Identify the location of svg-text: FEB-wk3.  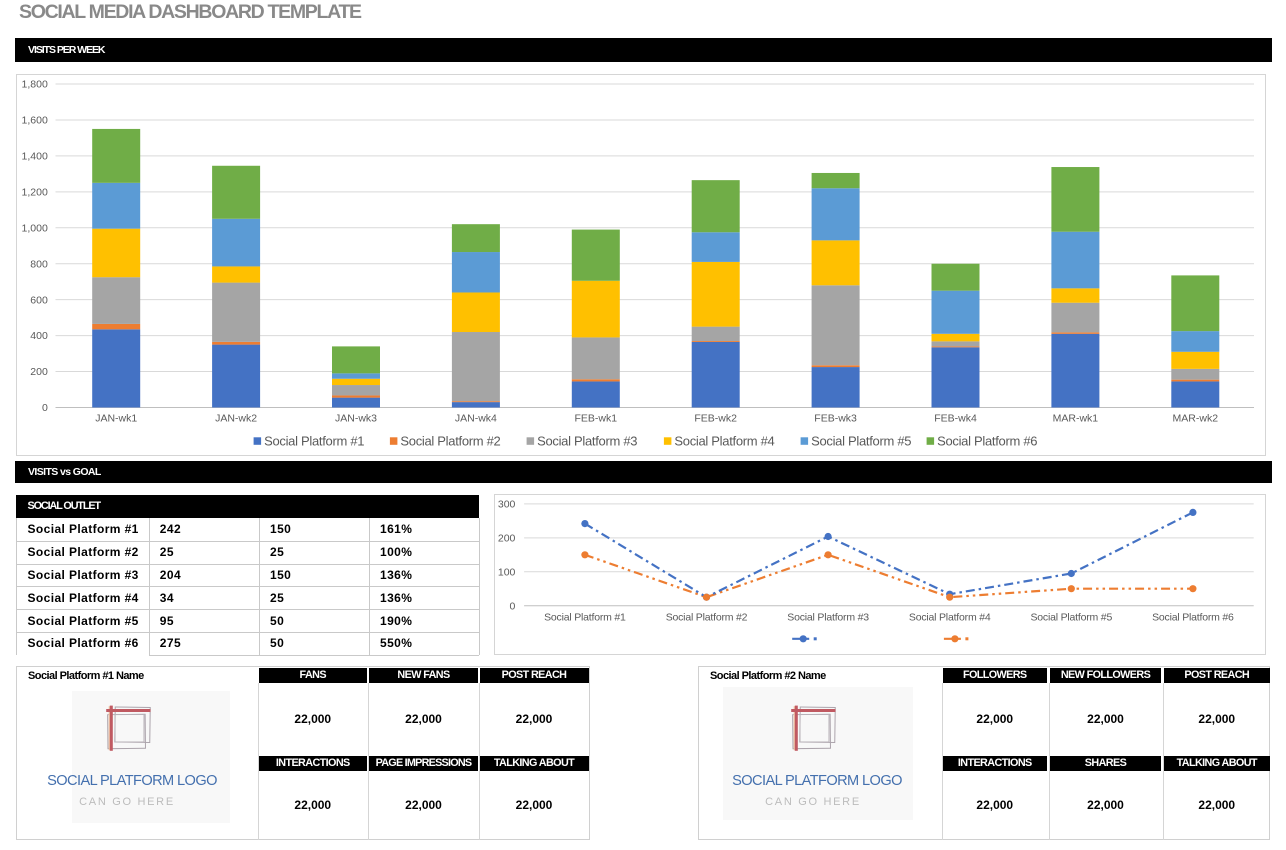
(835, 419).